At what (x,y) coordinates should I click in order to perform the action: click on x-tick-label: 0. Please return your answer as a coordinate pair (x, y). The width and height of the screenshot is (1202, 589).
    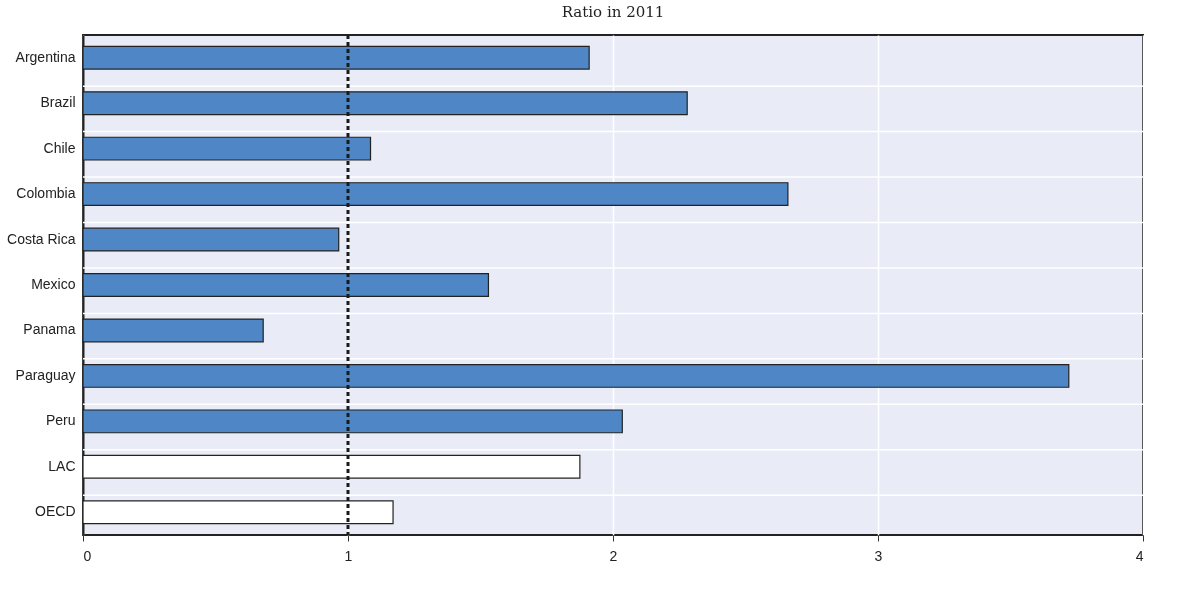
    Looking at the image, I should click on (87, 555).